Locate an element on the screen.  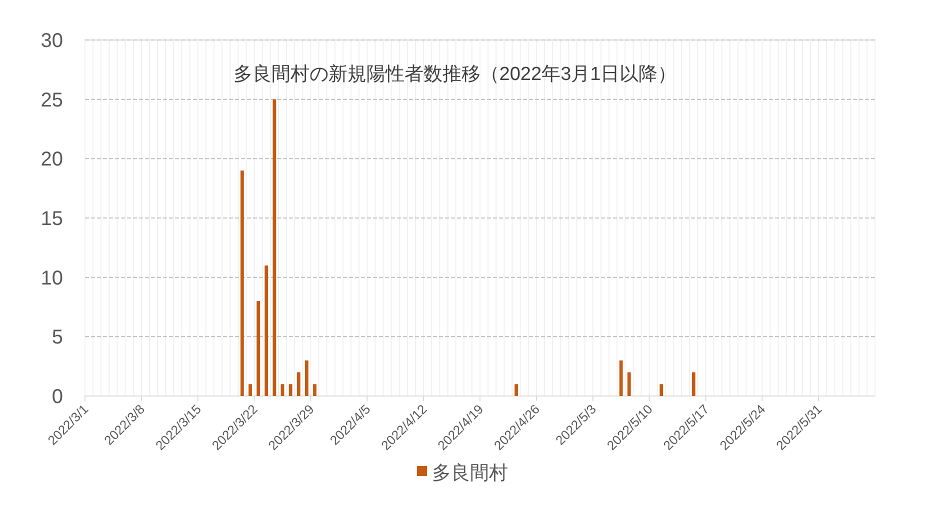
y-tick-label: 30 is located at coordinates (51, 41).